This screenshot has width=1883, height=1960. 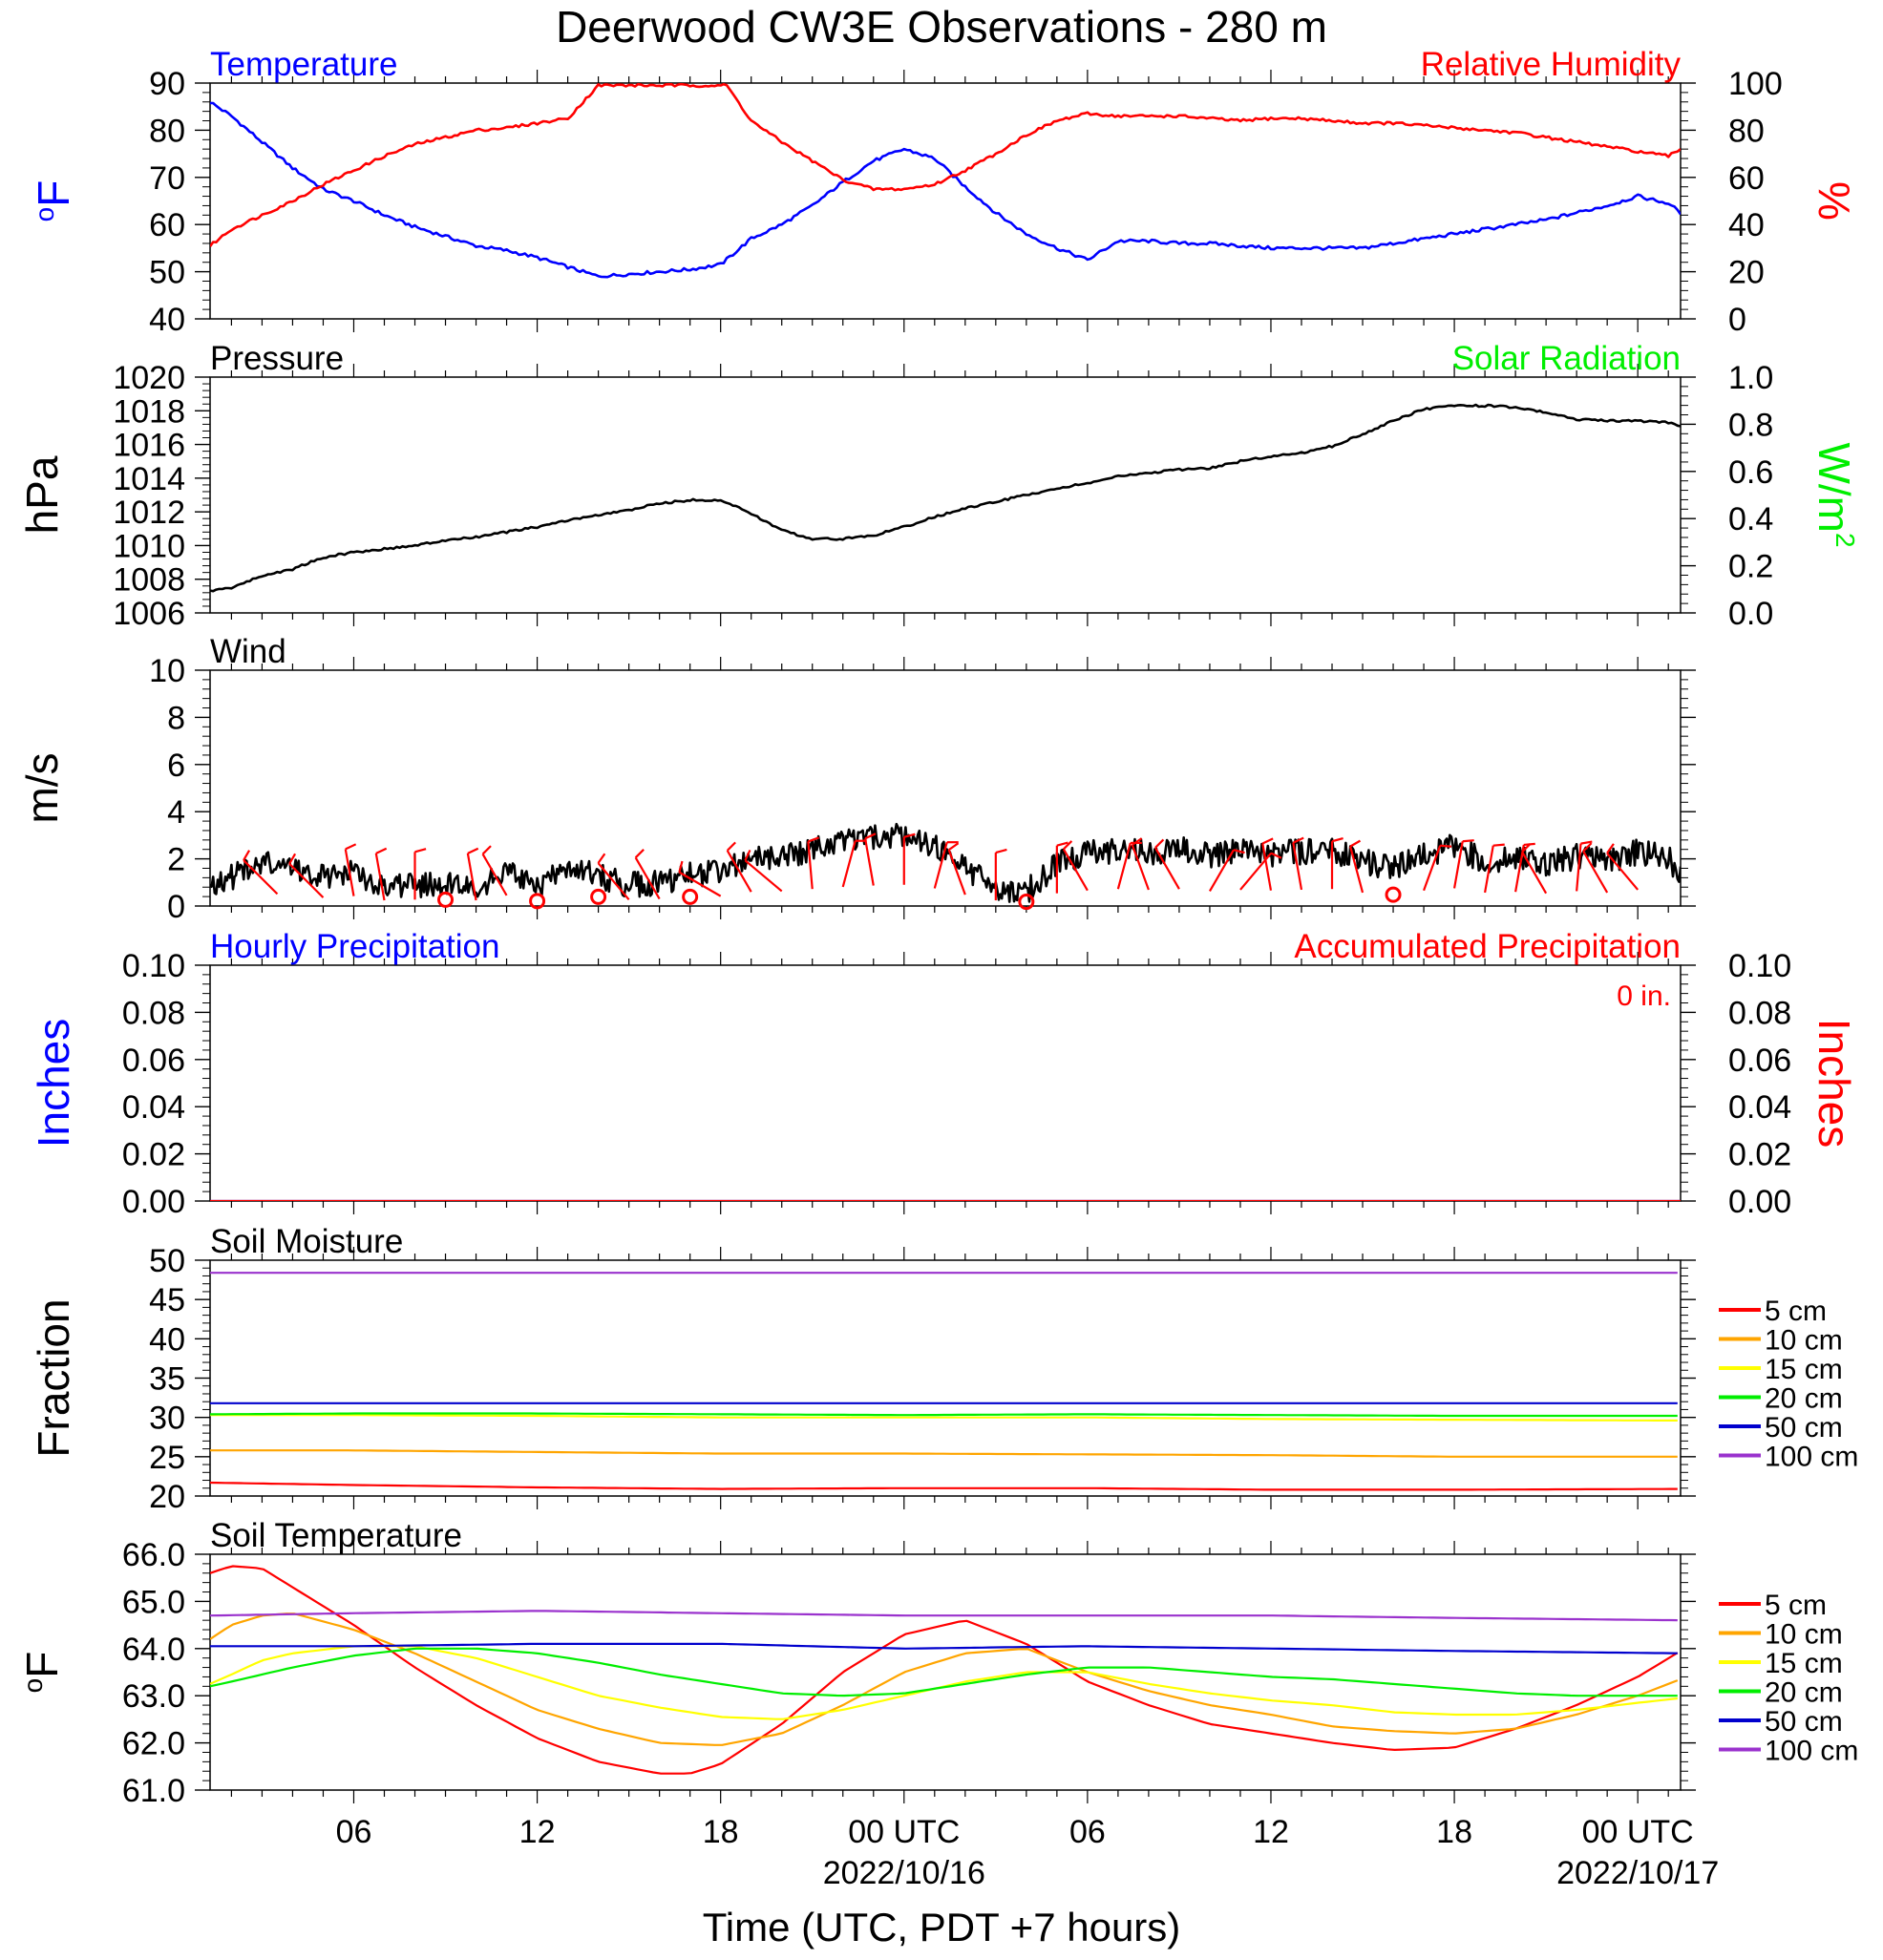 What do you see at coordinates (1834, 487) in the screenshot?
I see `unit-main: W/m` at bounding box center [1834, 487].